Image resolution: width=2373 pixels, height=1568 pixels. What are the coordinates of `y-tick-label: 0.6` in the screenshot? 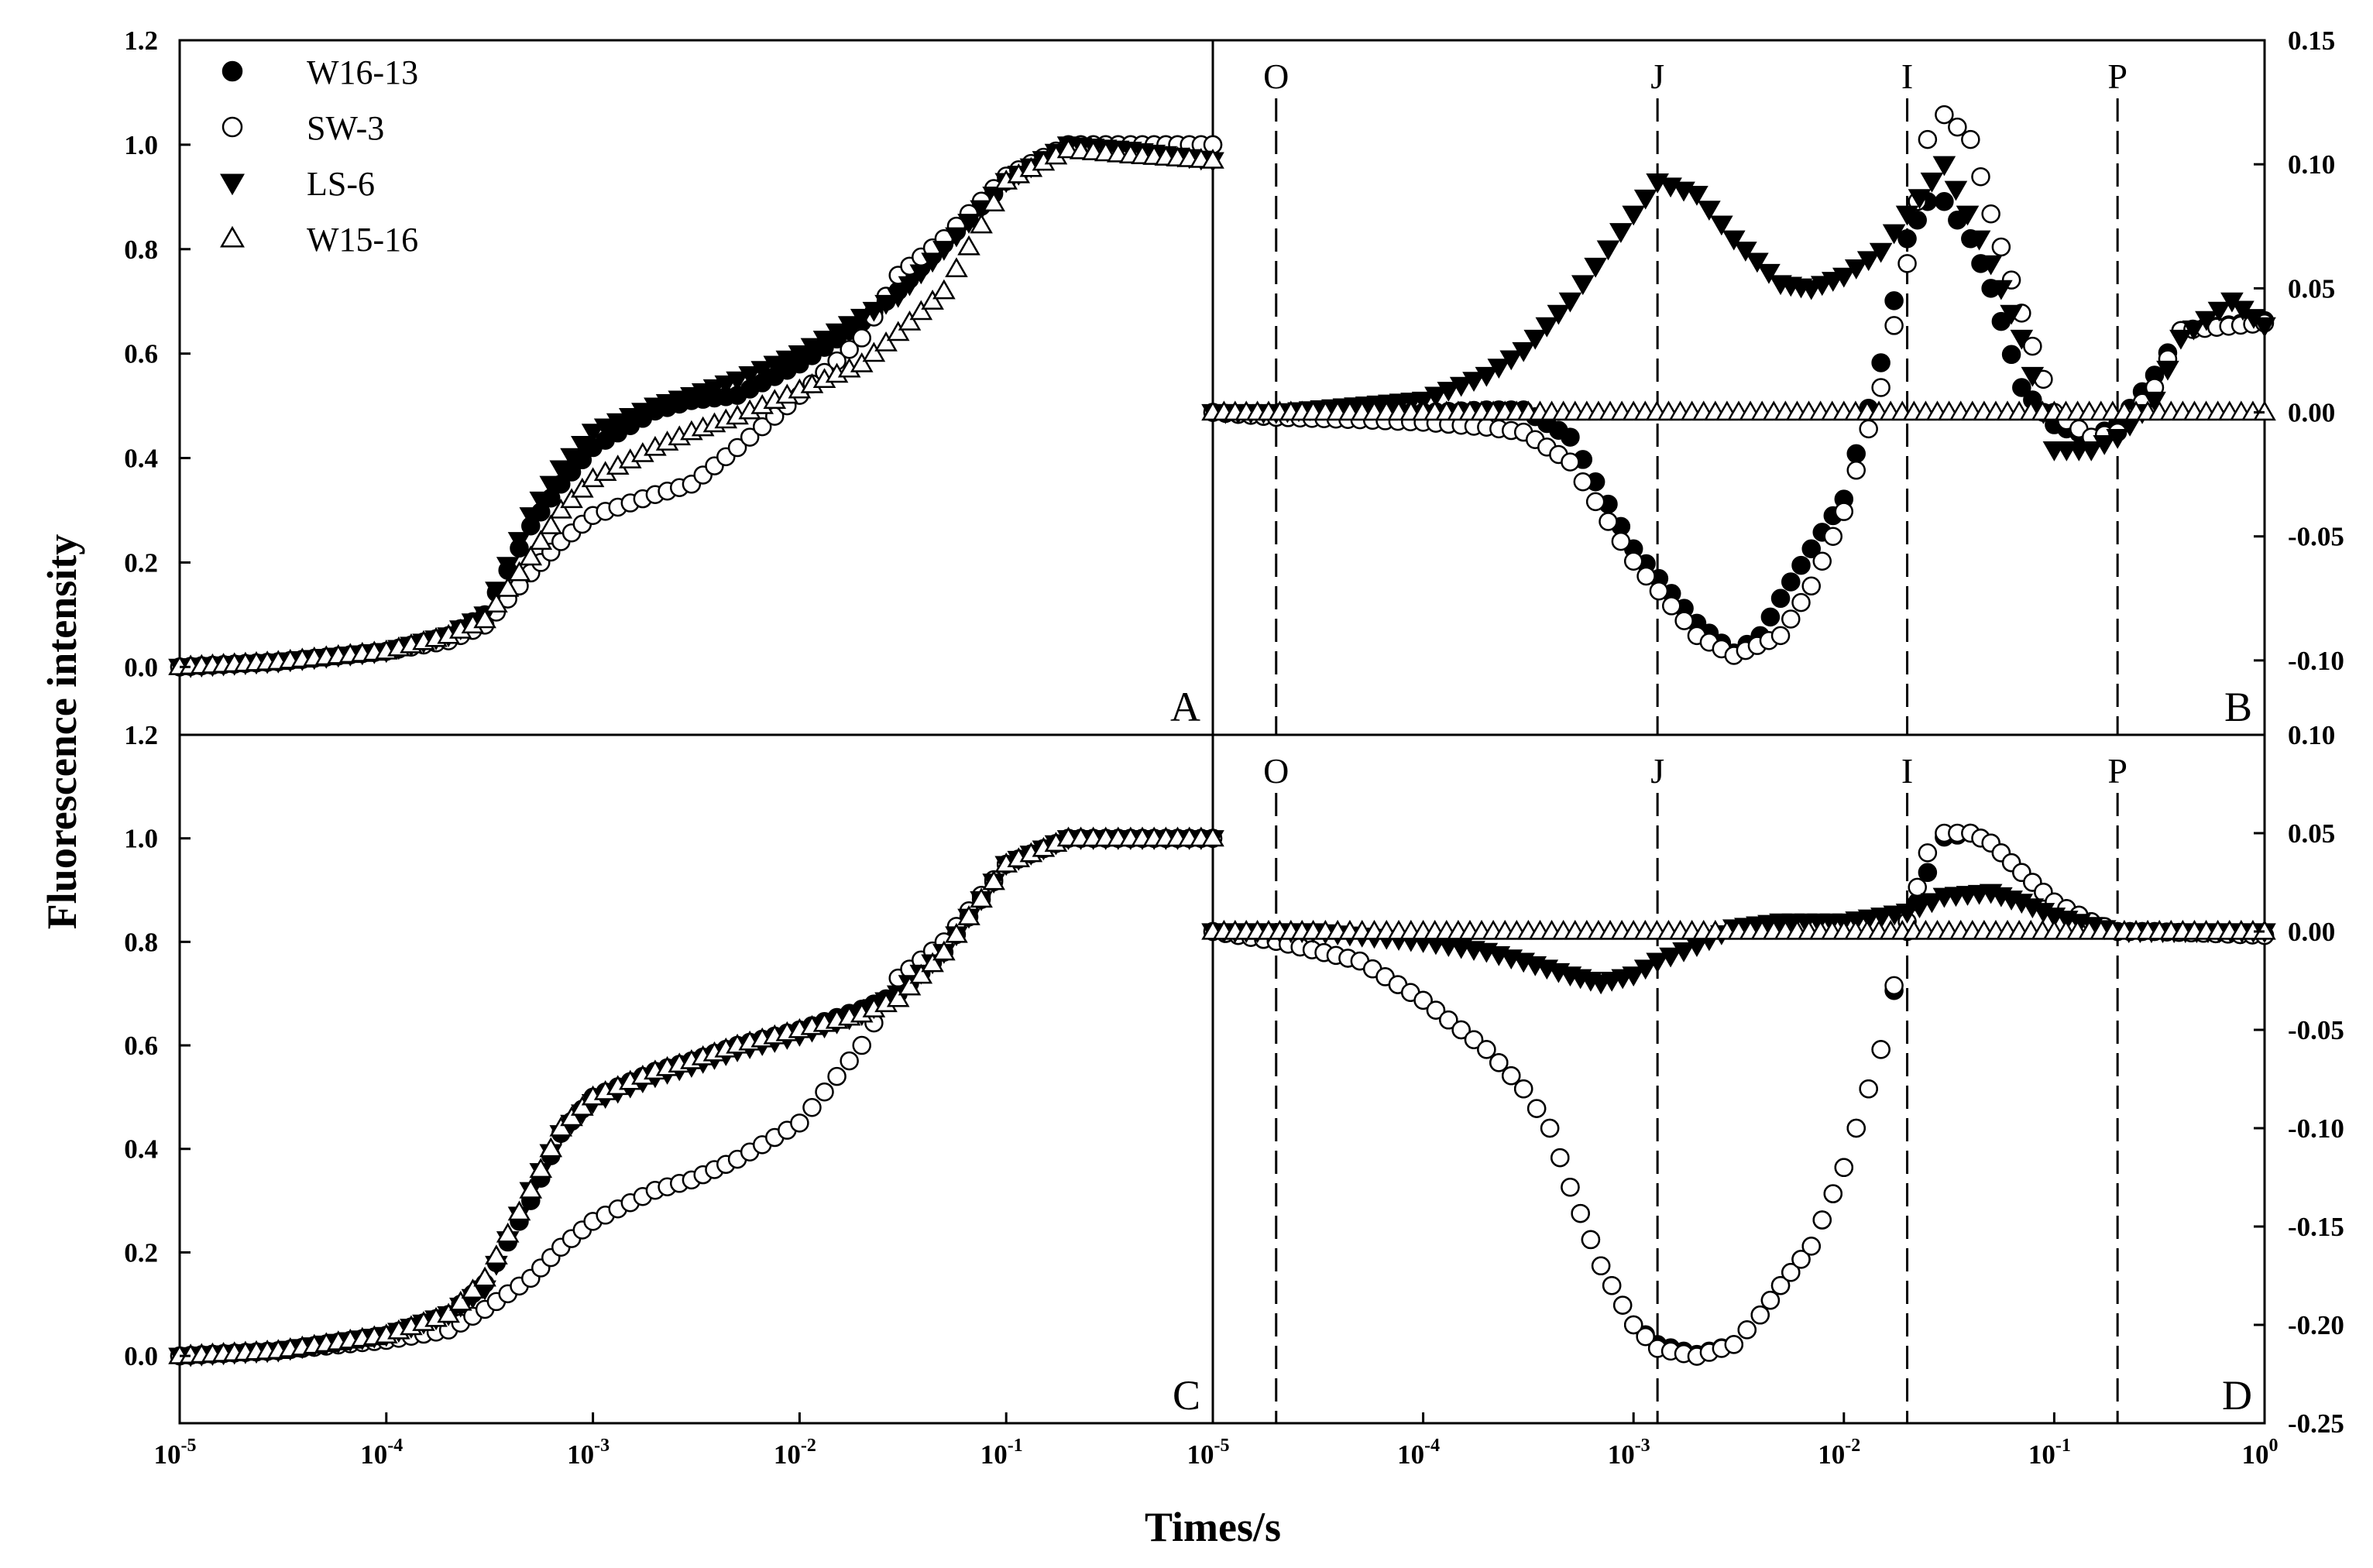 It's located at (141, 1046).